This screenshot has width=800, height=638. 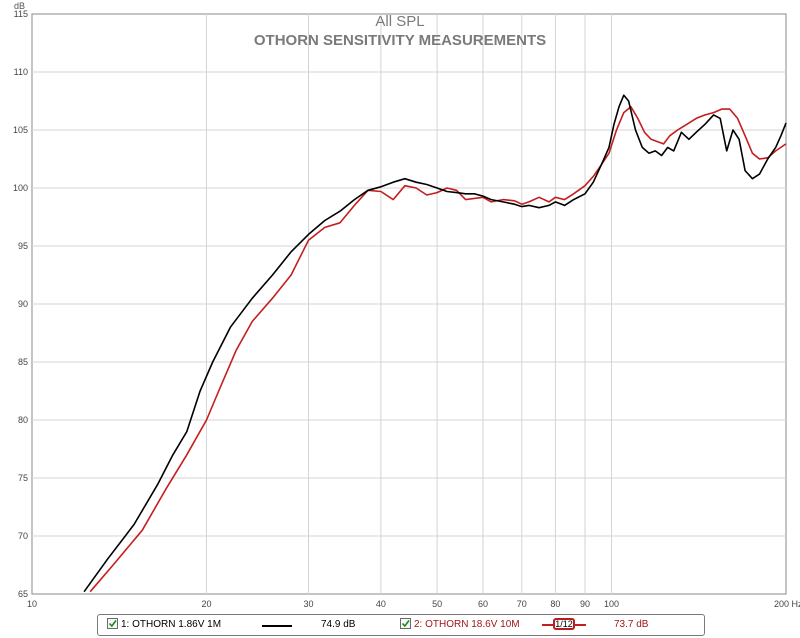 I want to click on y-tick-label: 105, so click(x=20, y=130).